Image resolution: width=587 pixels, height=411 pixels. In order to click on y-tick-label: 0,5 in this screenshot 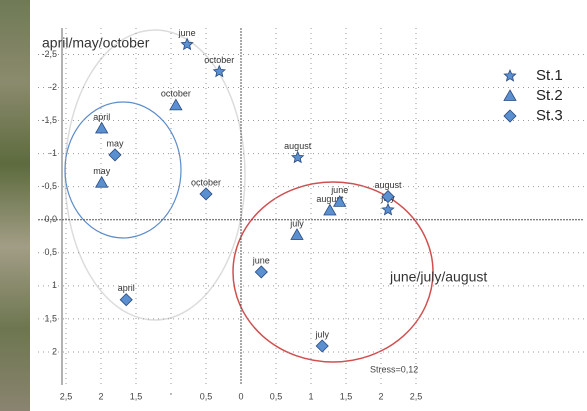, I will do `click(50, 252)`.